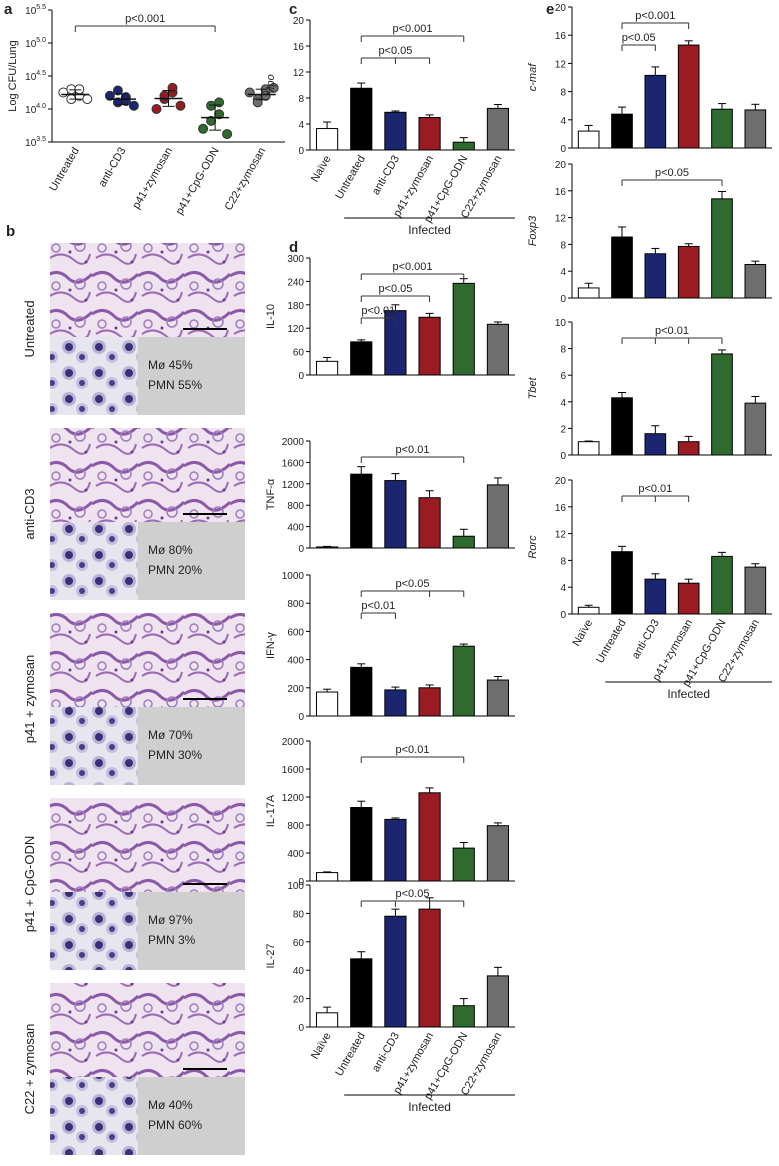  Describe the element at coordinates (145, 19) in the screenshot. I see `significance-label: p<0.001` at that location.